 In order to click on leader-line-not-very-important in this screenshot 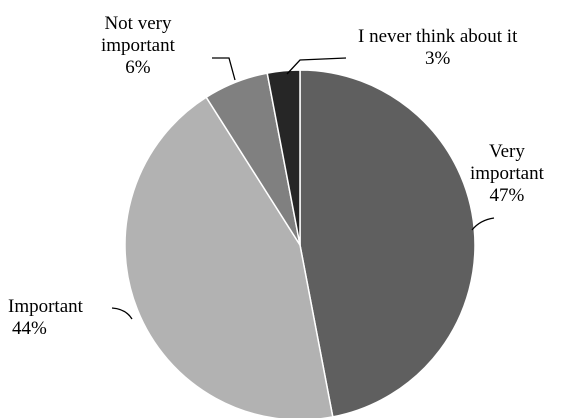, I will do `click(224, 69)`.